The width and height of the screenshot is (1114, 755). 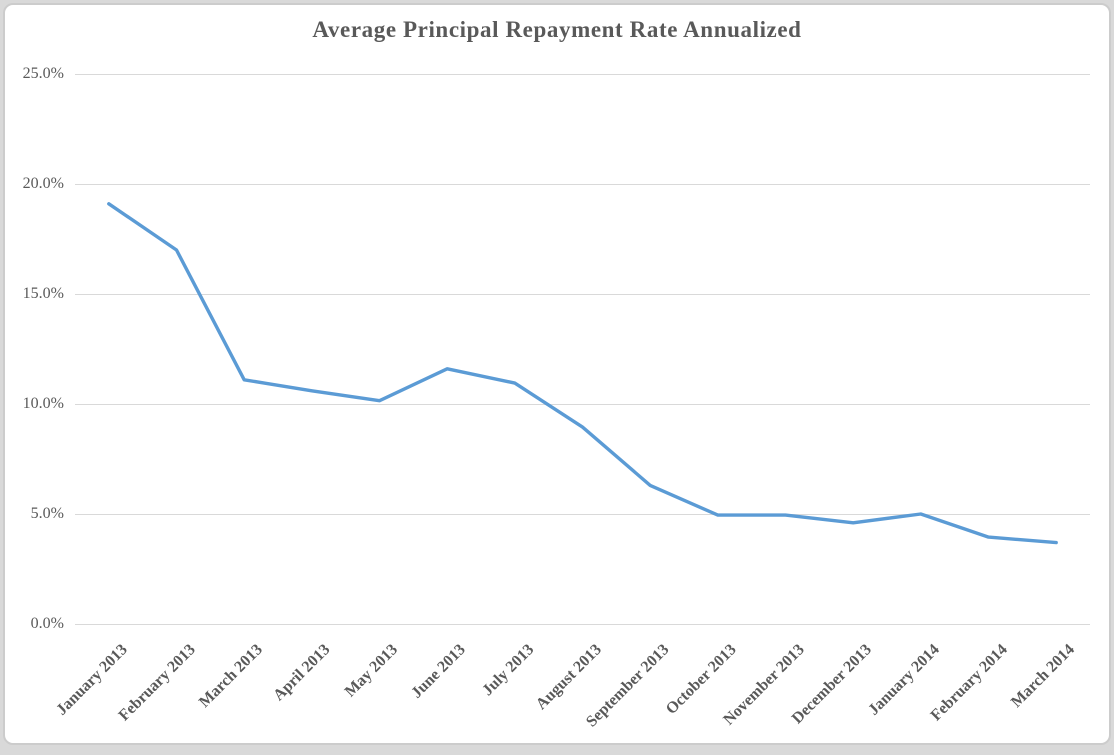 I want to click on y-axis-tick-label: 0.0%, so click(x=47, y=623).